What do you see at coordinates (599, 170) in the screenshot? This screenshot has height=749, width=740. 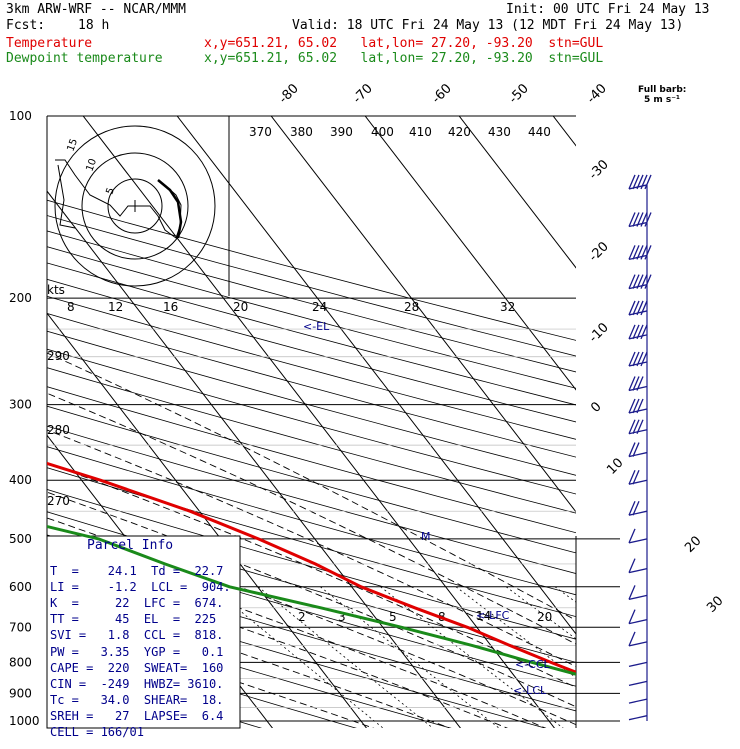 I see `isotherm-label: -30` at bounding box center [599, 170].